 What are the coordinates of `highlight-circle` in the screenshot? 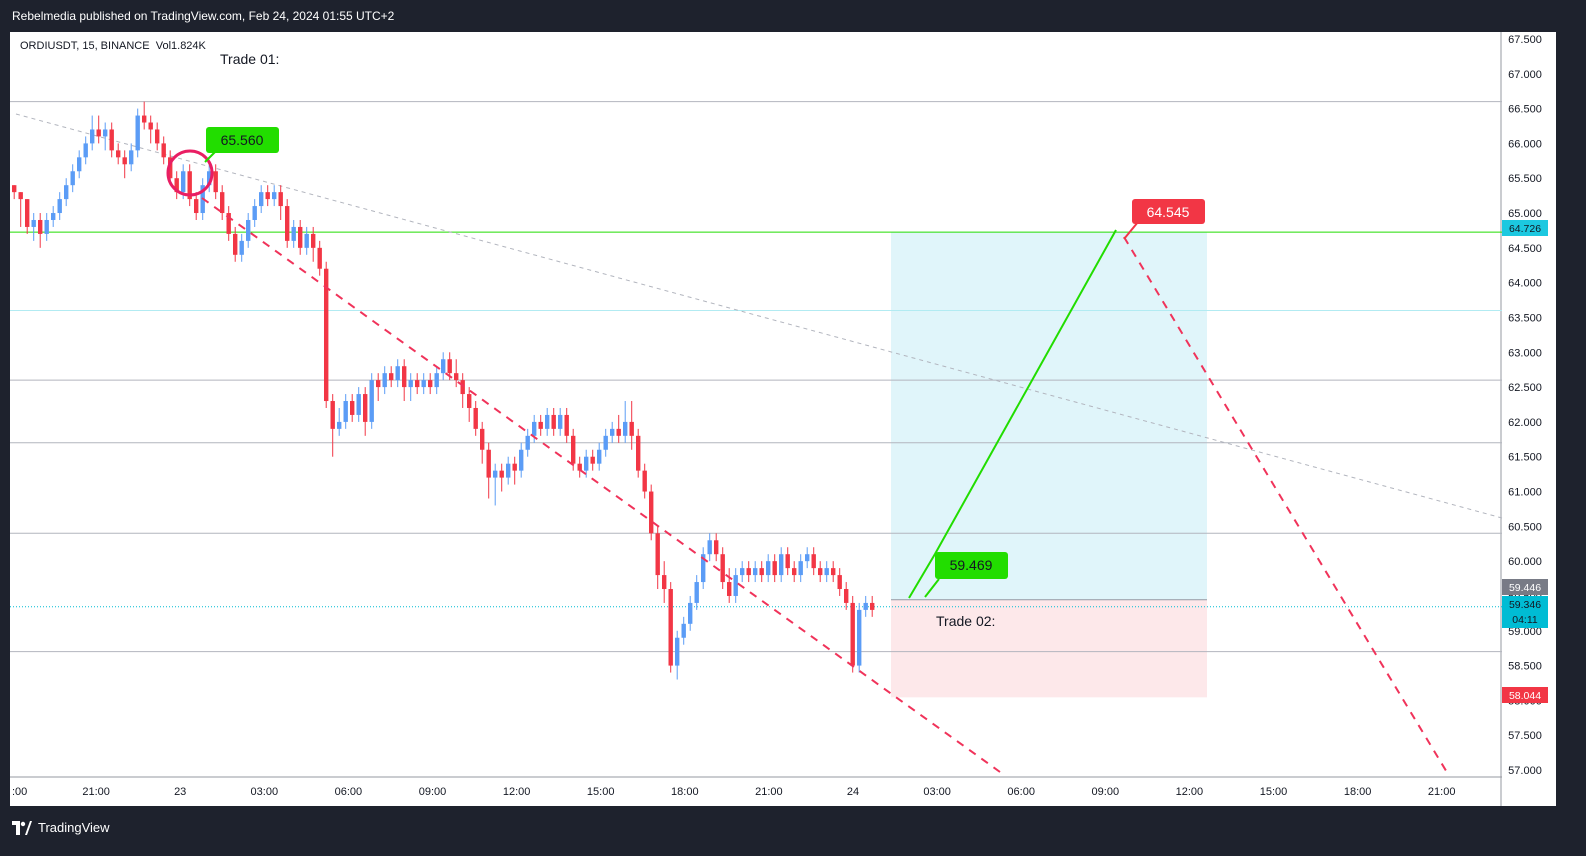 It's located at (190, 173).